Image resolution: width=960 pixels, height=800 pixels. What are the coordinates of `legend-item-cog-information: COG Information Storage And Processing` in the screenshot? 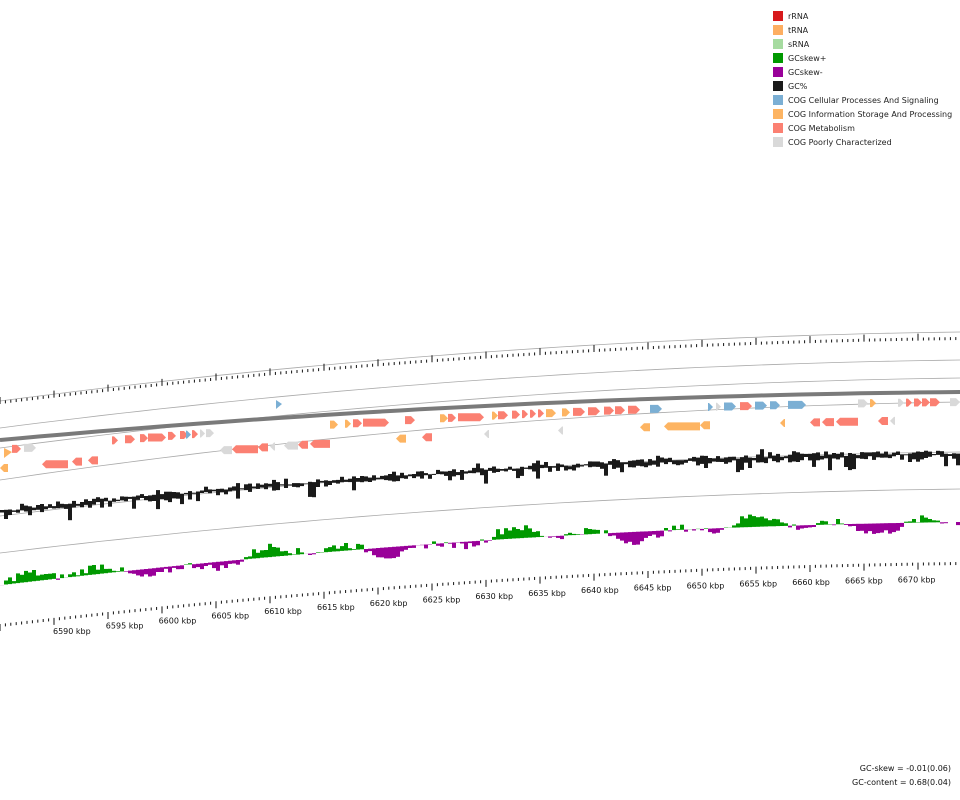 It's located at (862, 114).